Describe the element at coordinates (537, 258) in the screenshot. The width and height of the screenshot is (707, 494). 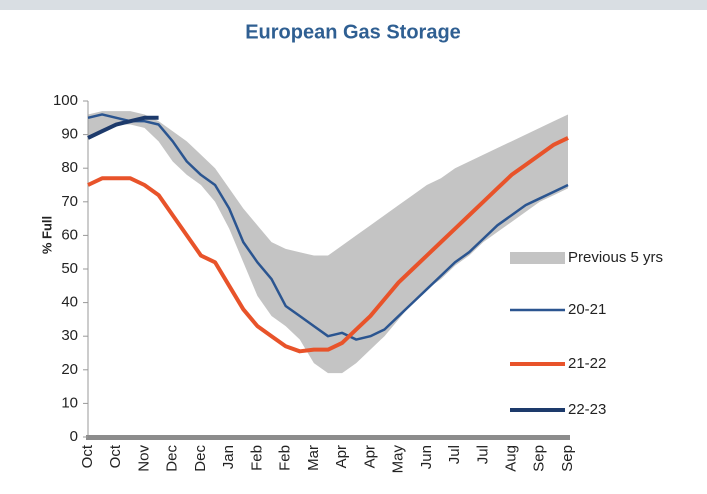
I see `legend-swatch` at that location.